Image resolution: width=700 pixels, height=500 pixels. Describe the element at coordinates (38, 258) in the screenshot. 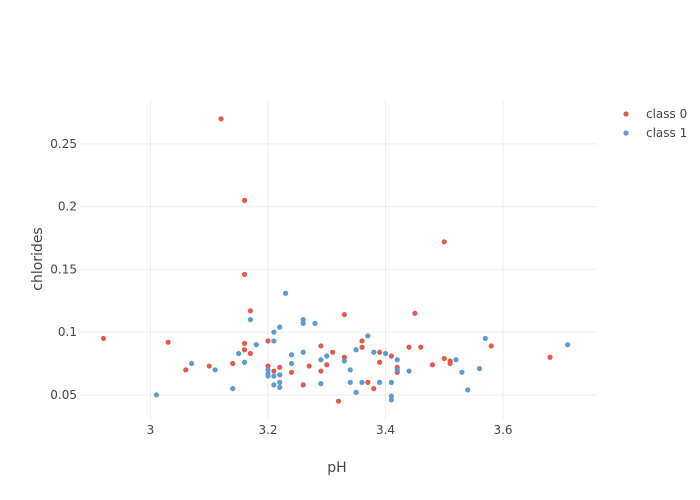

I see `y-axis-title: chlorides` at that location.